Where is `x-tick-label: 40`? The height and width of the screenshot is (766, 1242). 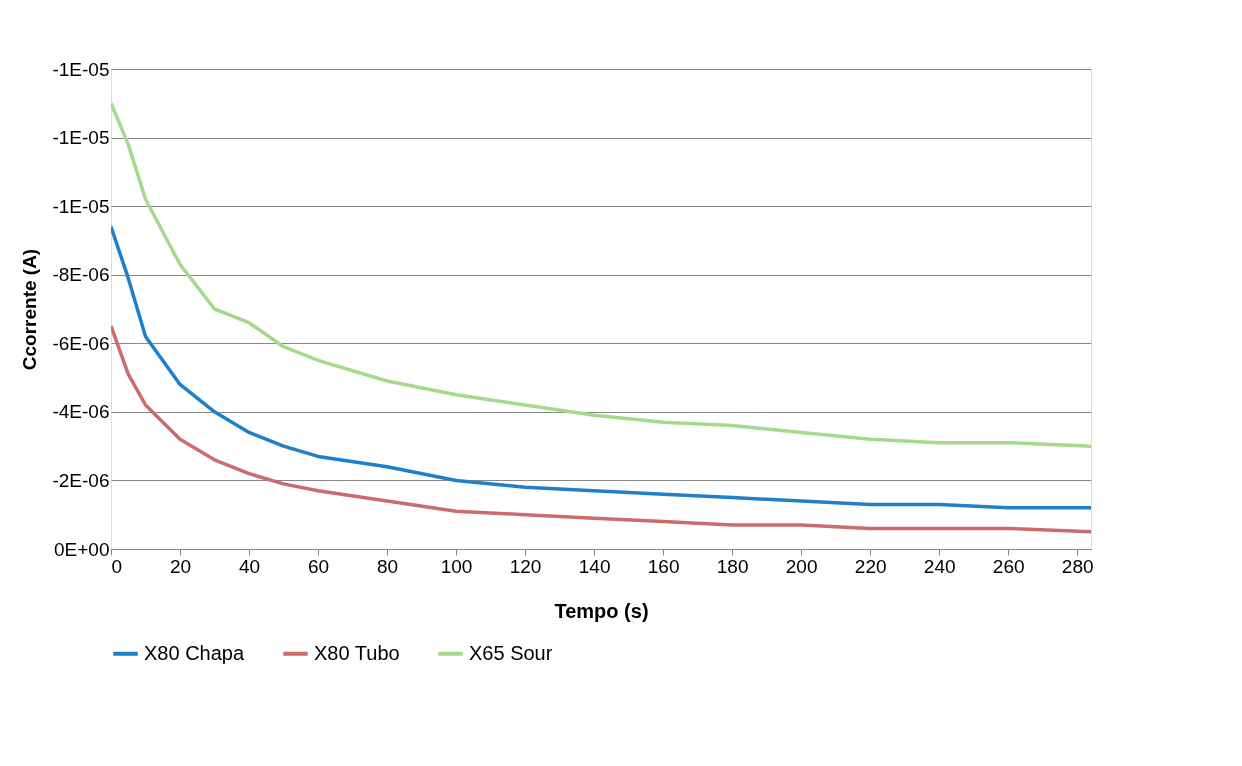
x-tick-label: 40 is located at coordinates (249, 566).